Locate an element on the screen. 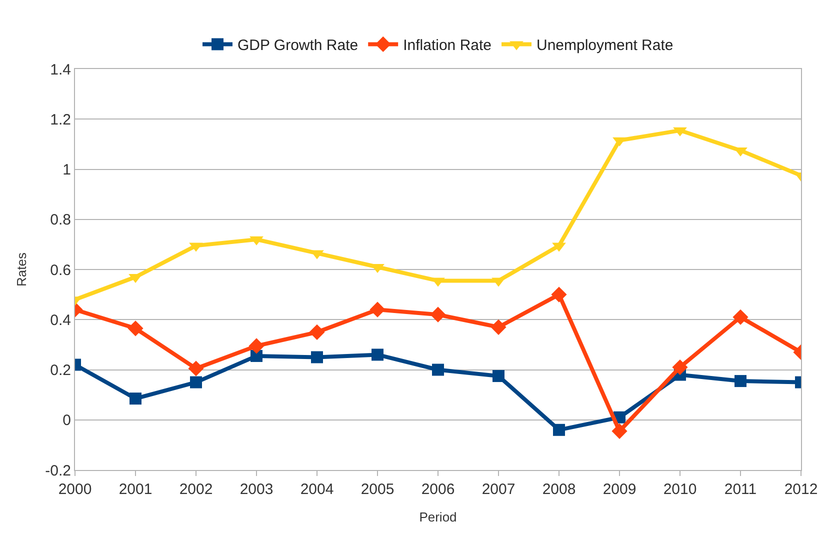  x-tick-label: 2001 is located at coordinates (135, 489).